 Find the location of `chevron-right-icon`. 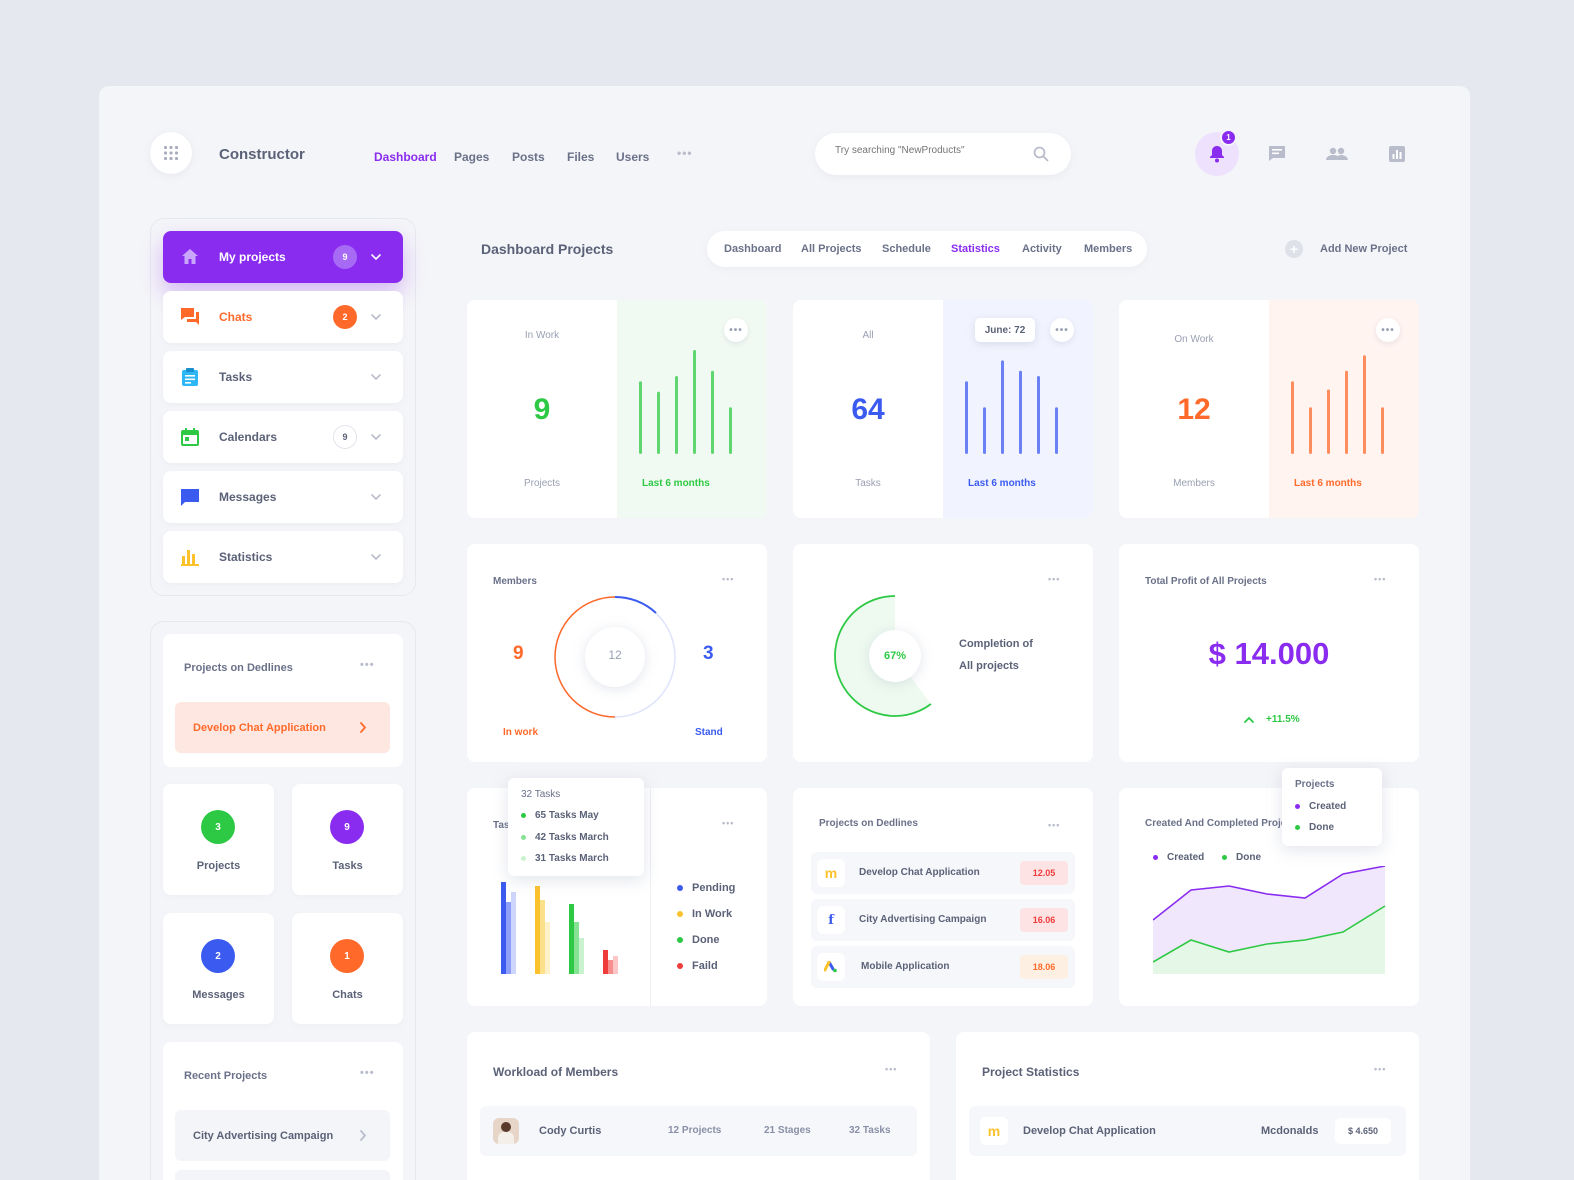

chevron-right-icon is located at coordinates (363, 727).